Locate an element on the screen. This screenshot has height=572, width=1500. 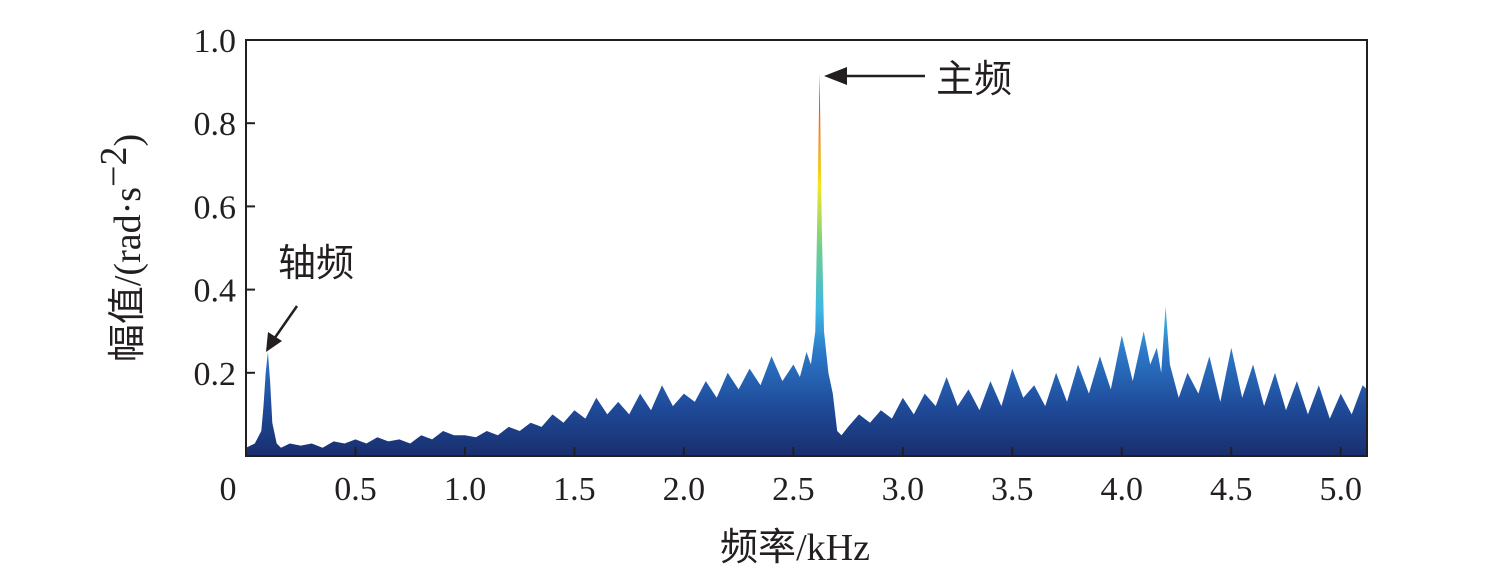
y-tick-label: 0.4 is located at coordinates (215, 291).